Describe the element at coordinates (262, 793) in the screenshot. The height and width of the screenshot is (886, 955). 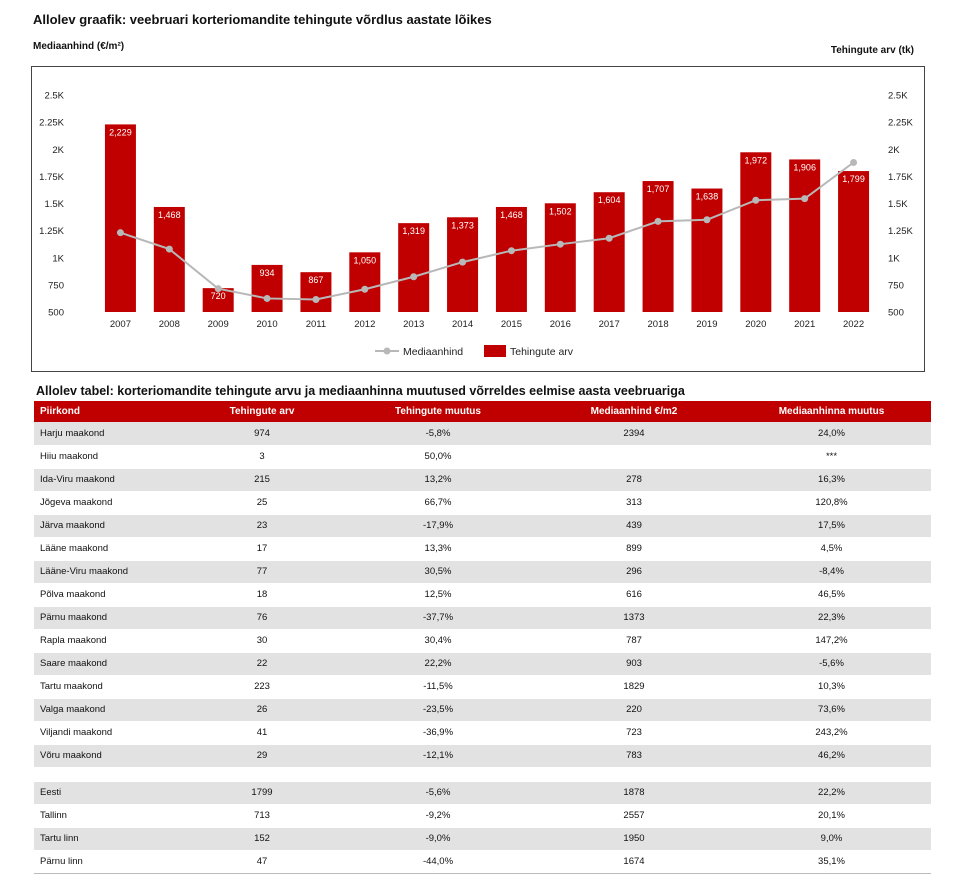
I see `cell-tehingute-arv: 1799` at that location.